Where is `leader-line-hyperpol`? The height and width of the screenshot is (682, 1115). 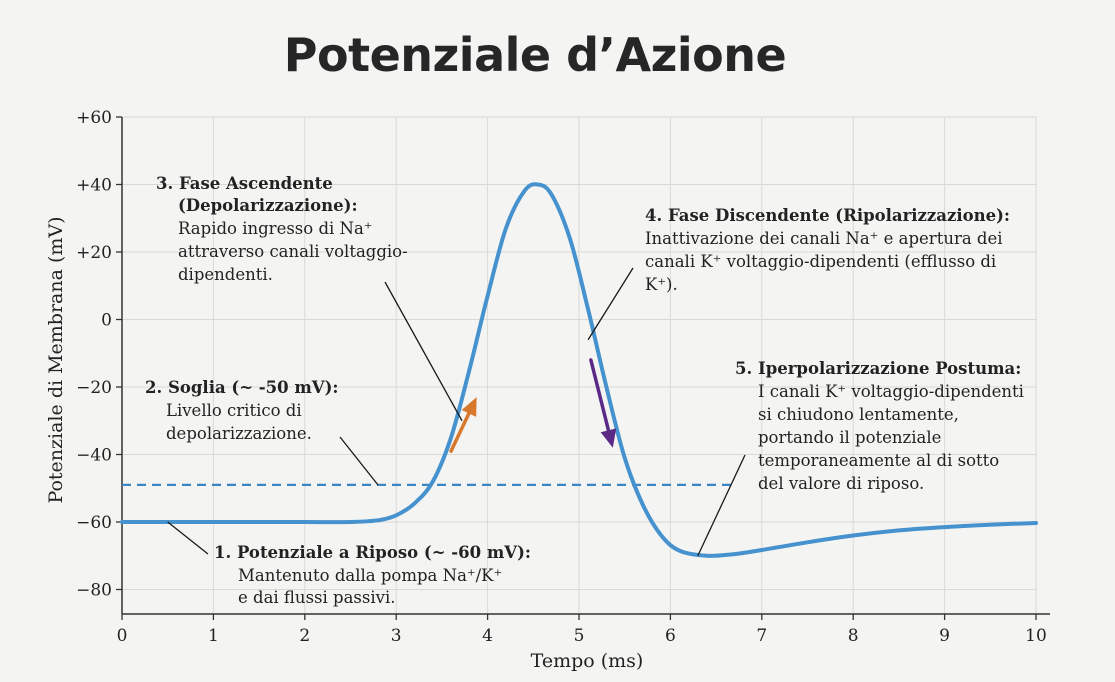
leader-line-hyperpol is located at coordinates (721, 505).